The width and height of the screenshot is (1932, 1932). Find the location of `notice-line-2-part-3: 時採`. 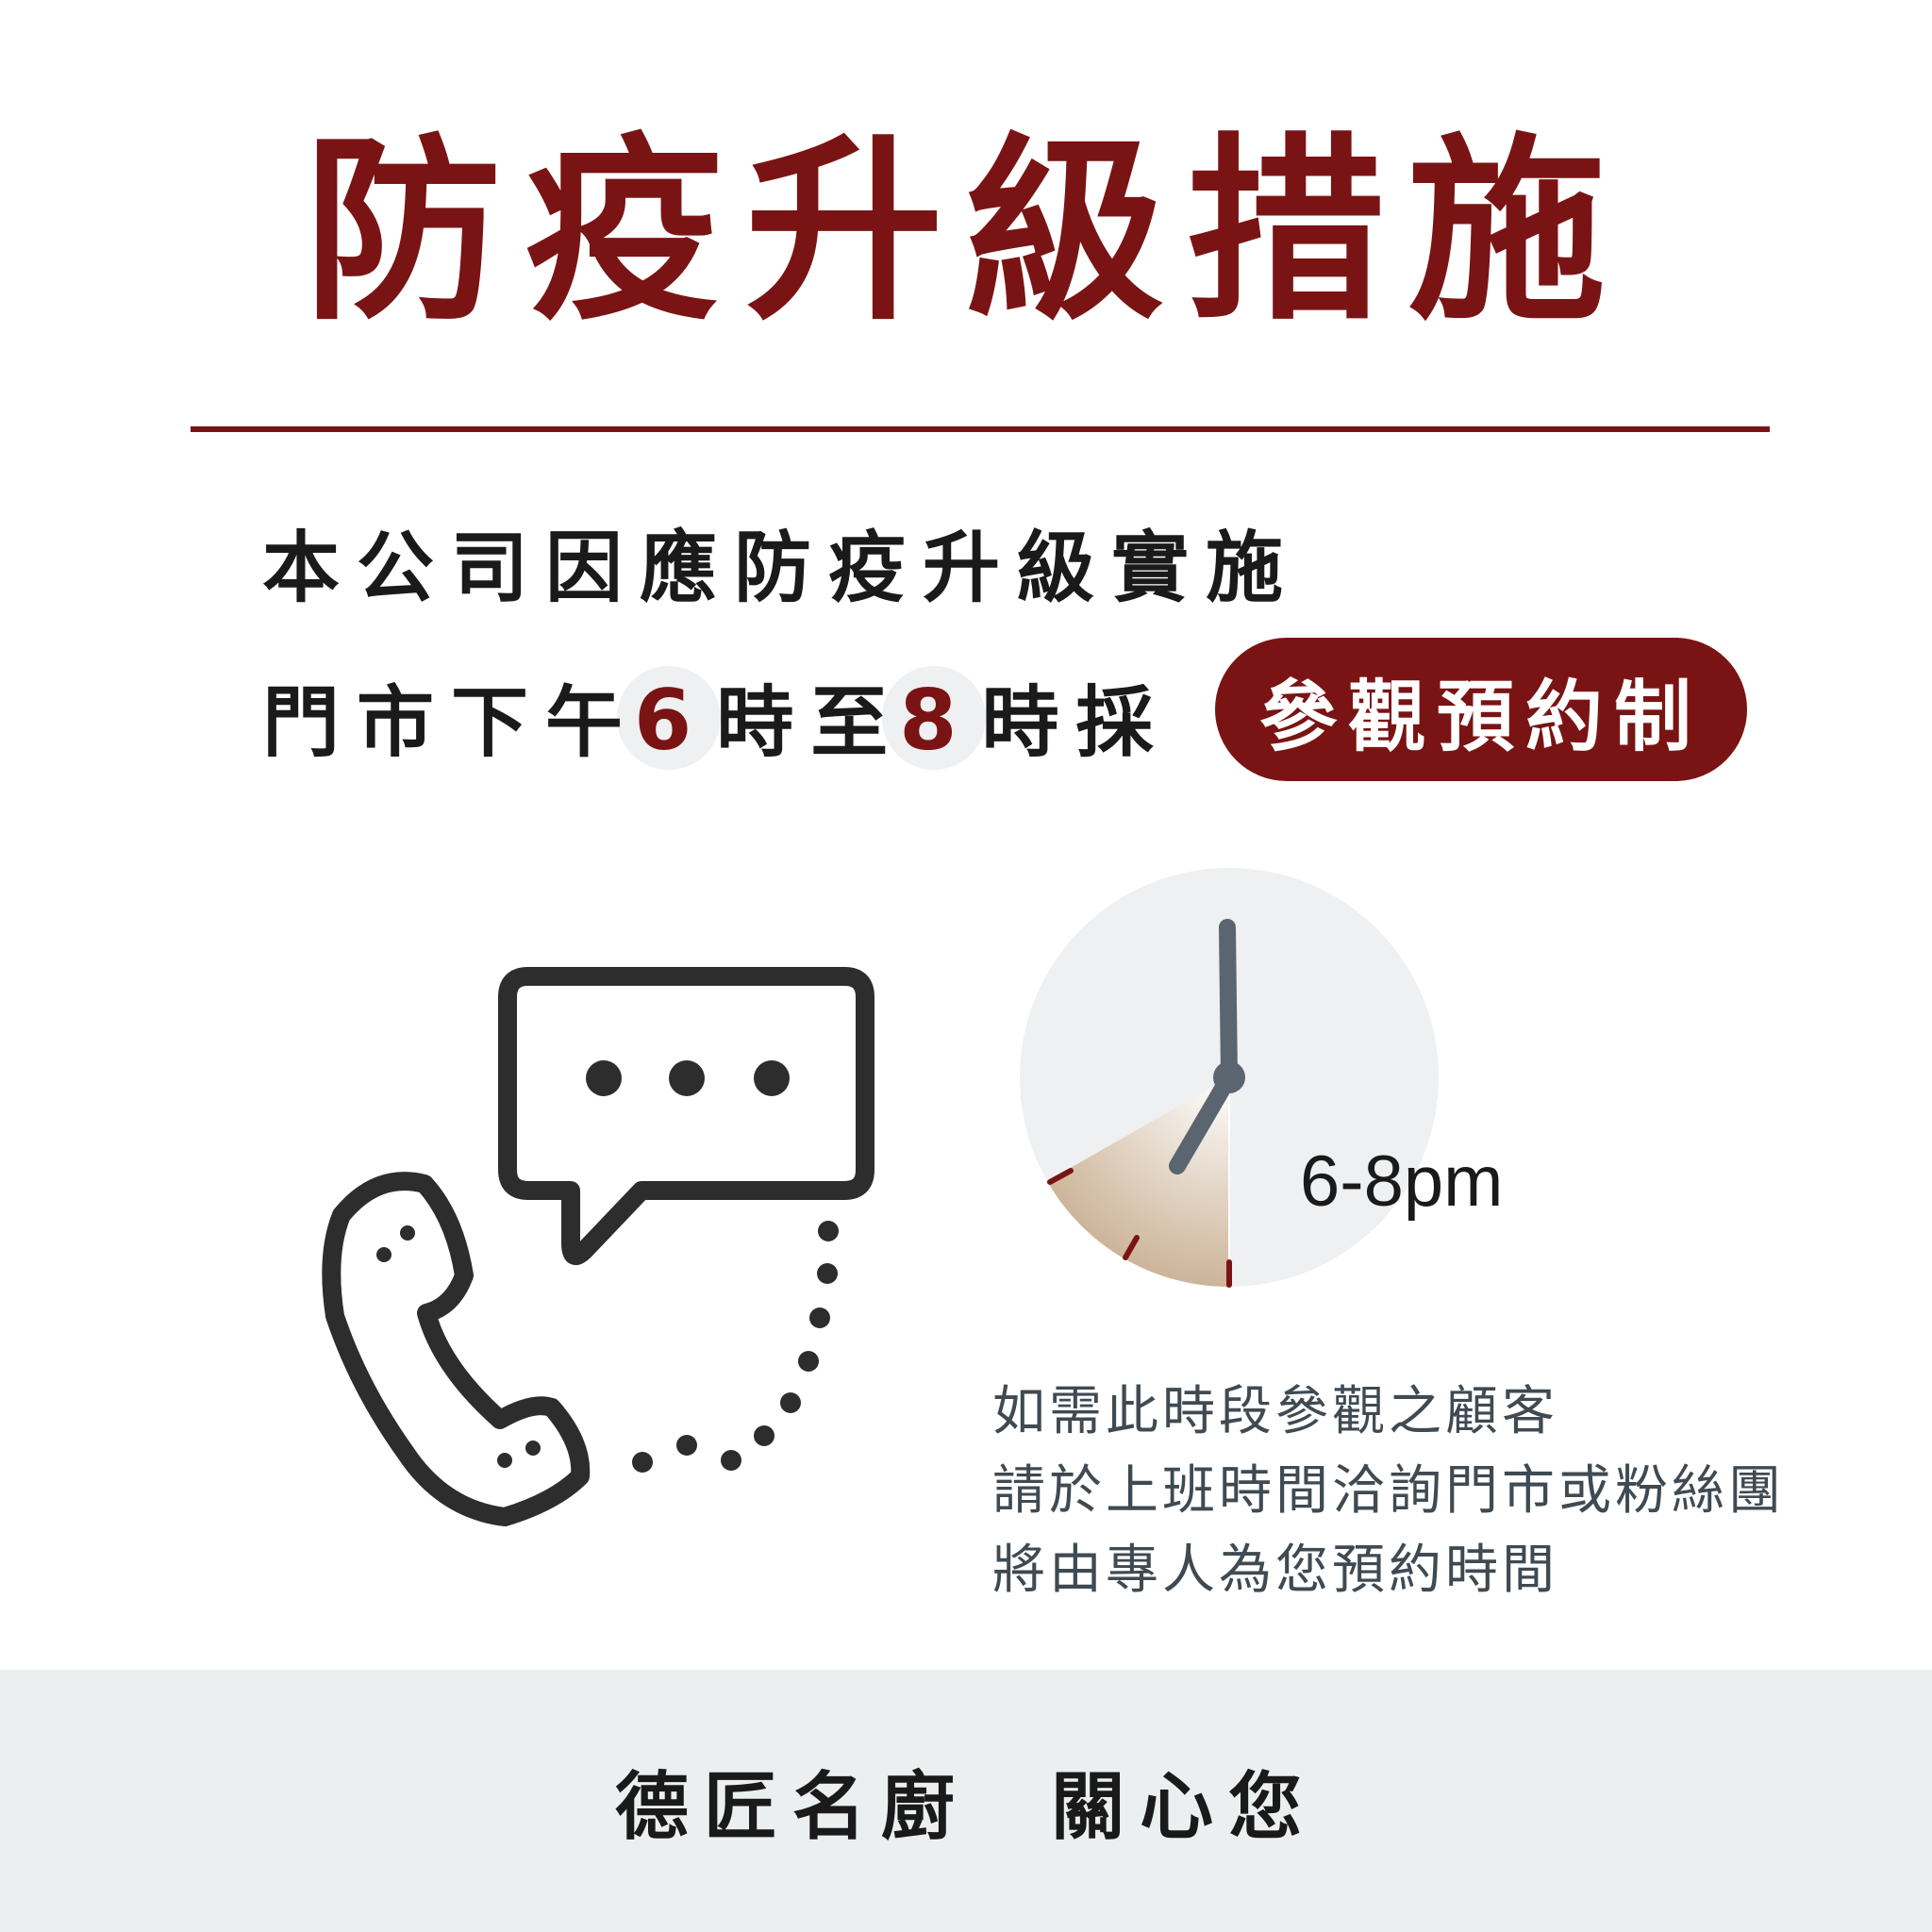

notice-line-2-part-3: 時採 is located at coordinates (1076, 723).